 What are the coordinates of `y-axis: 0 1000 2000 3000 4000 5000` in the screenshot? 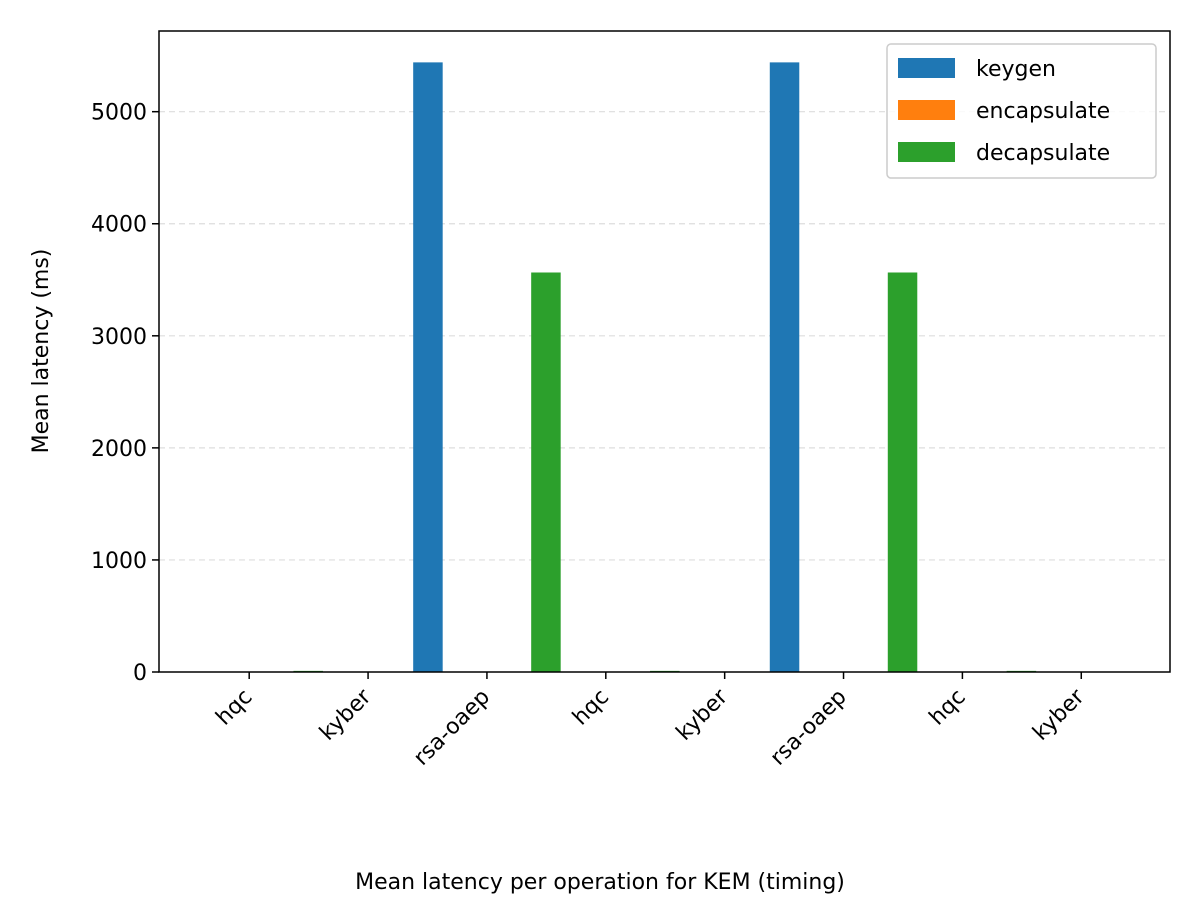 It's located at (125, 393).